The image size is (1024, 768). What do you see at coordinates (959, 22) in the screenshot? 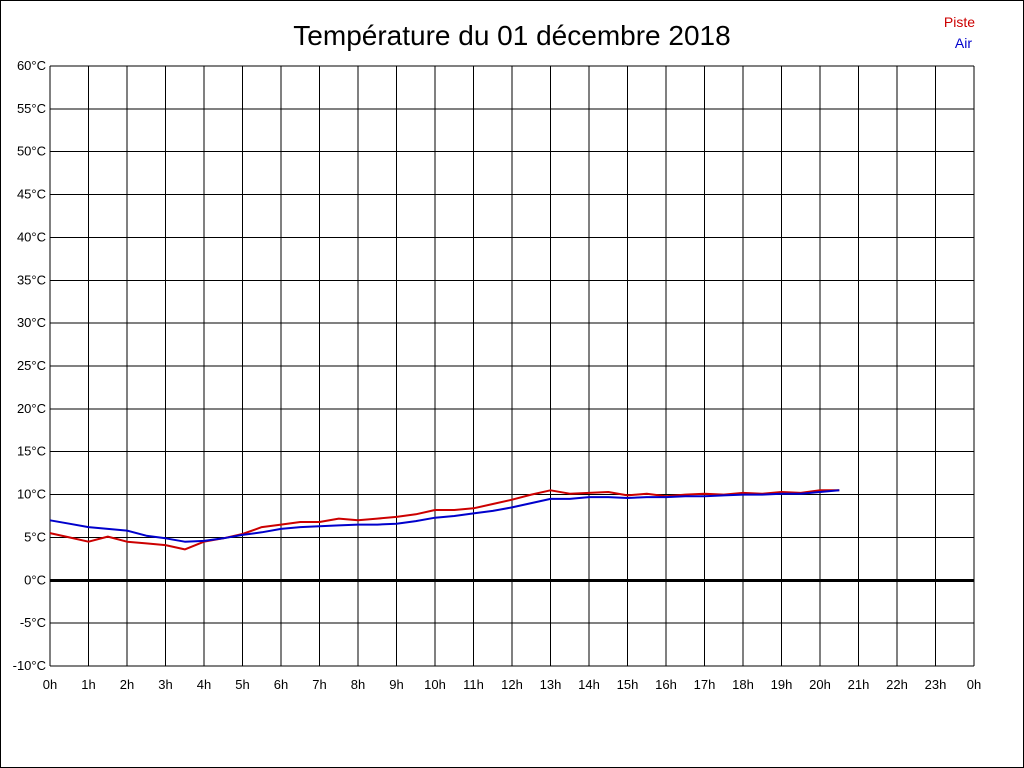
I see `legend-entry-piste: Piste` at bounding box center [959, 22].